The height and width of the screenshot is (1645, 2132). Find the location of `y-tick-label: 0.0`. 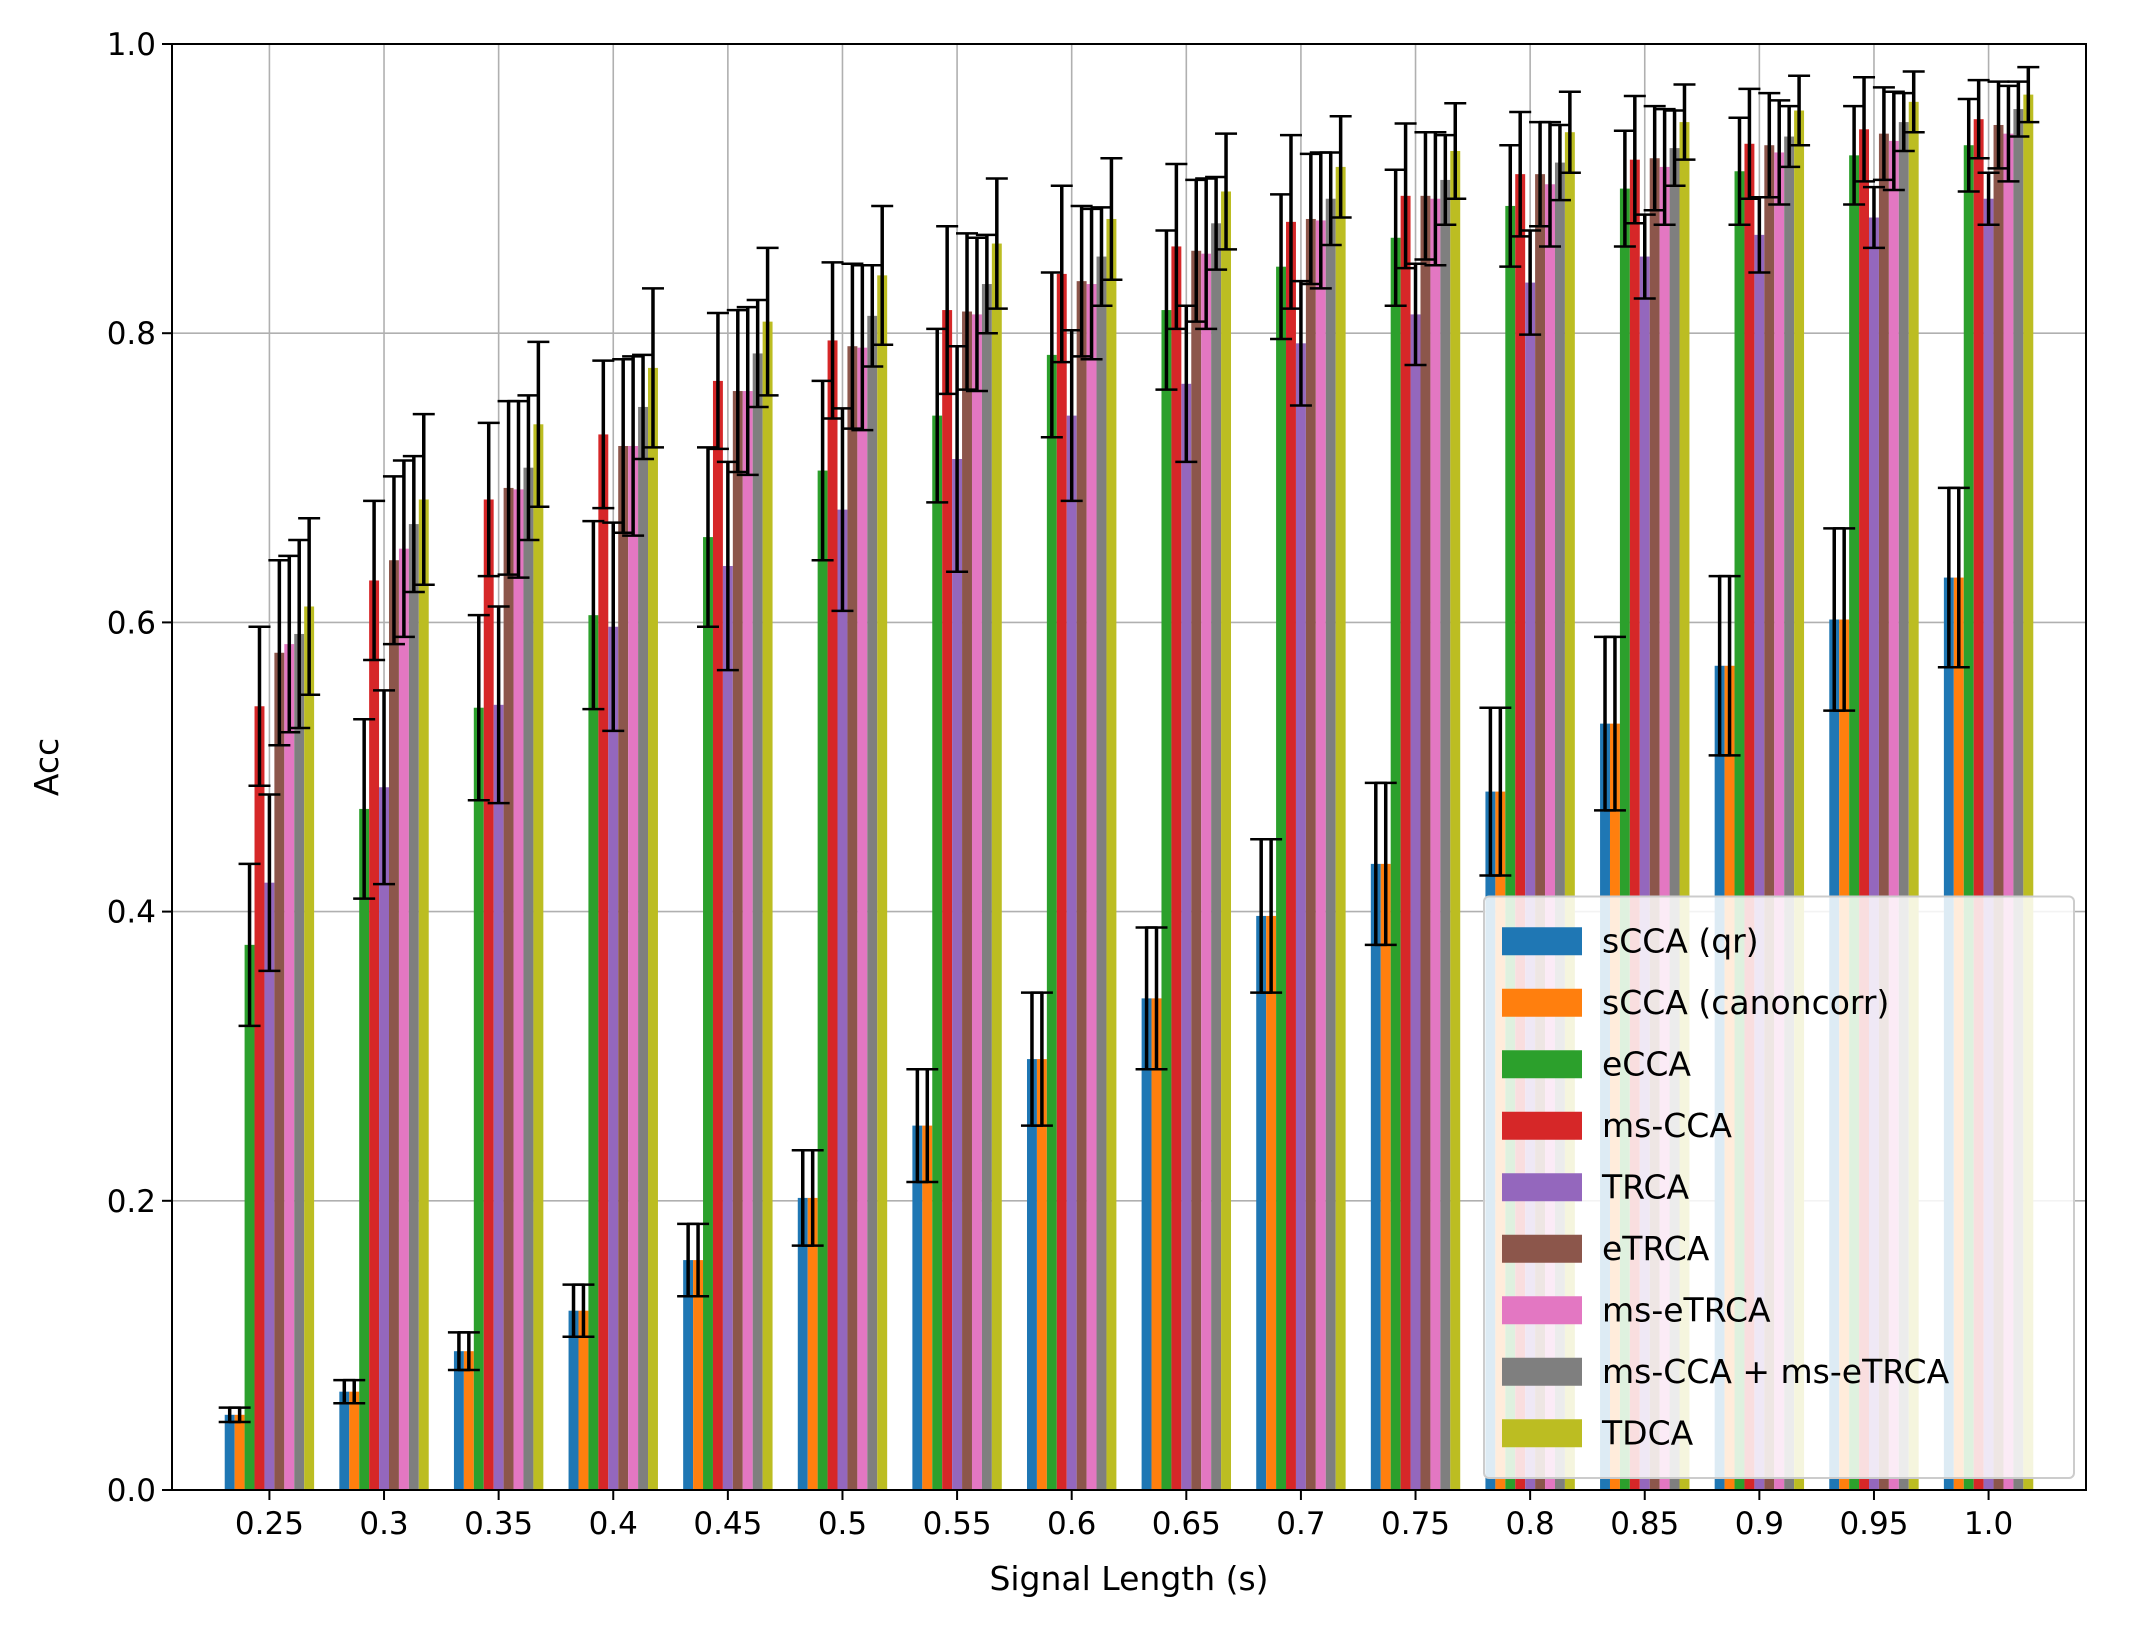

y-tick-label: 0.0 is located at coordinates (131, 1491).